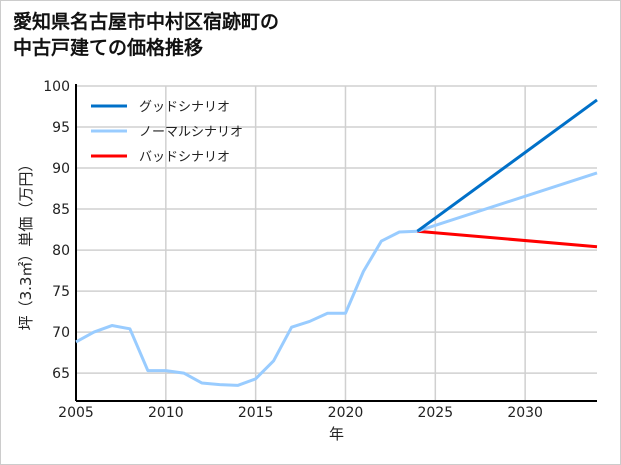 The height and width of the screenshot is (465, 621). I want to click on legend-label: グッドシナリオ, so click(184, 107).